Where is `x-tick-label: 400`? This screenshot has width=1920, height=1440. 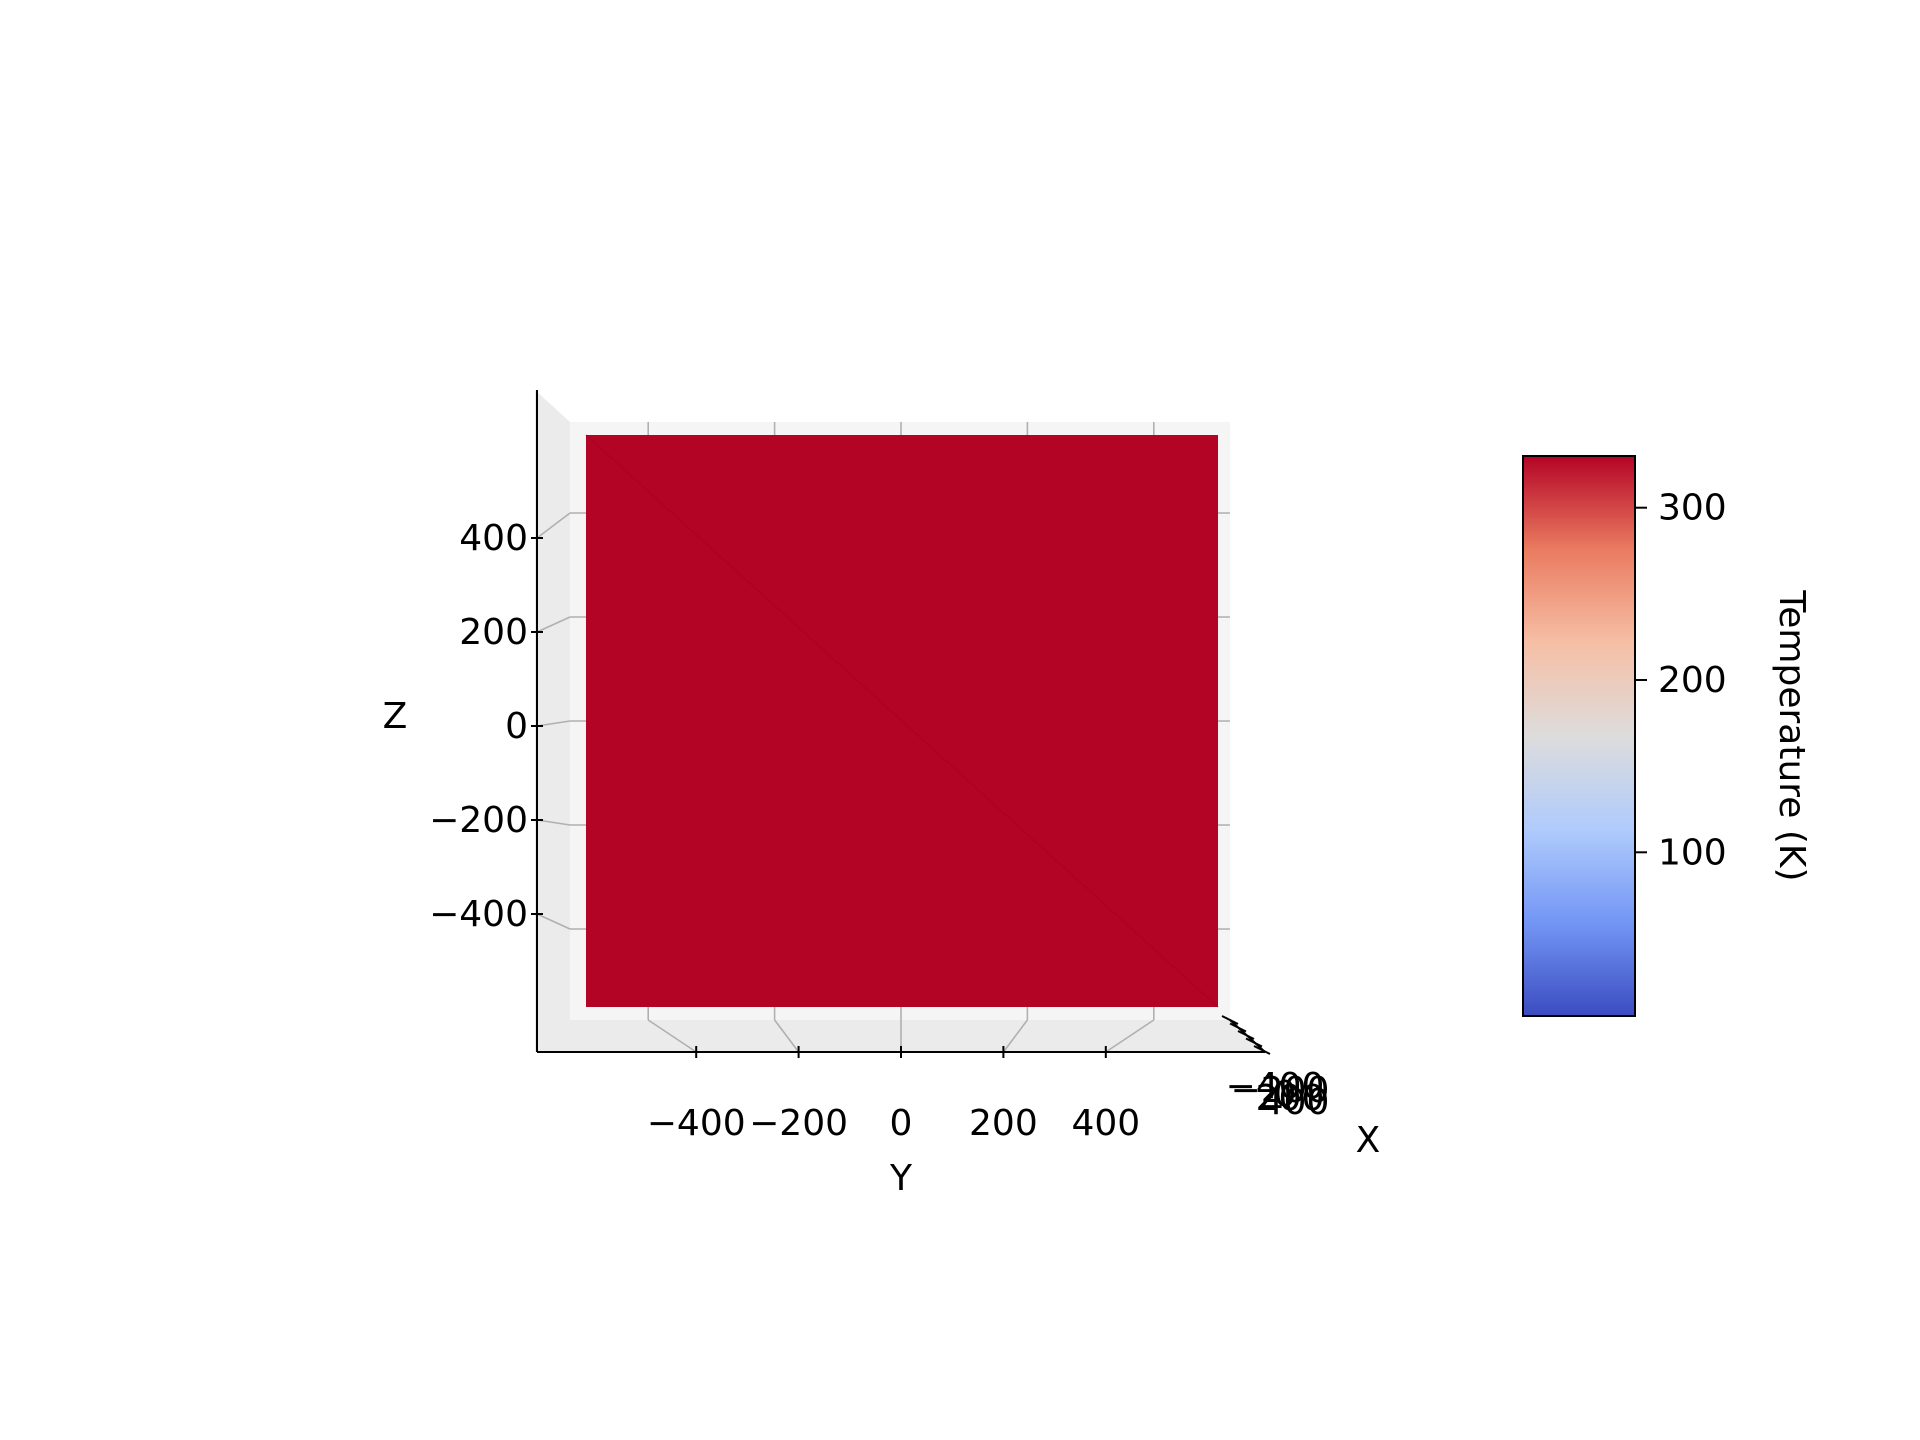 x-tick-label: 400 is located at coordinates (1295, 1102).